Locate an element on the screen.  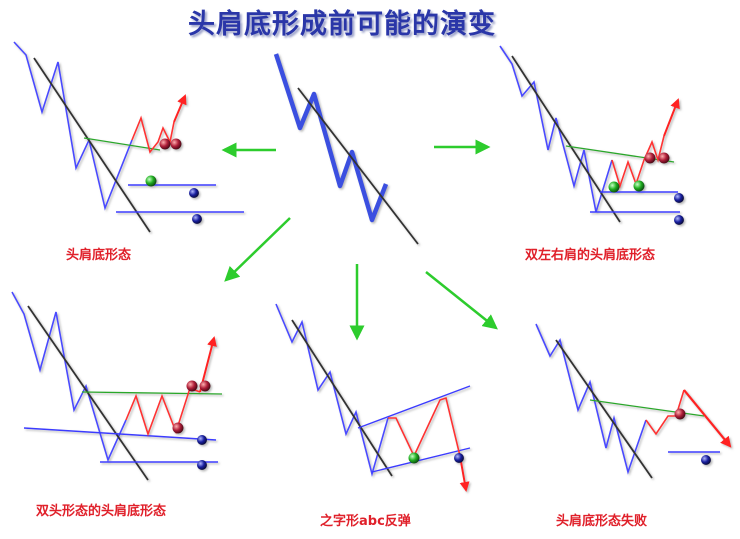
channel-lower is located at coordinates (421, 460).